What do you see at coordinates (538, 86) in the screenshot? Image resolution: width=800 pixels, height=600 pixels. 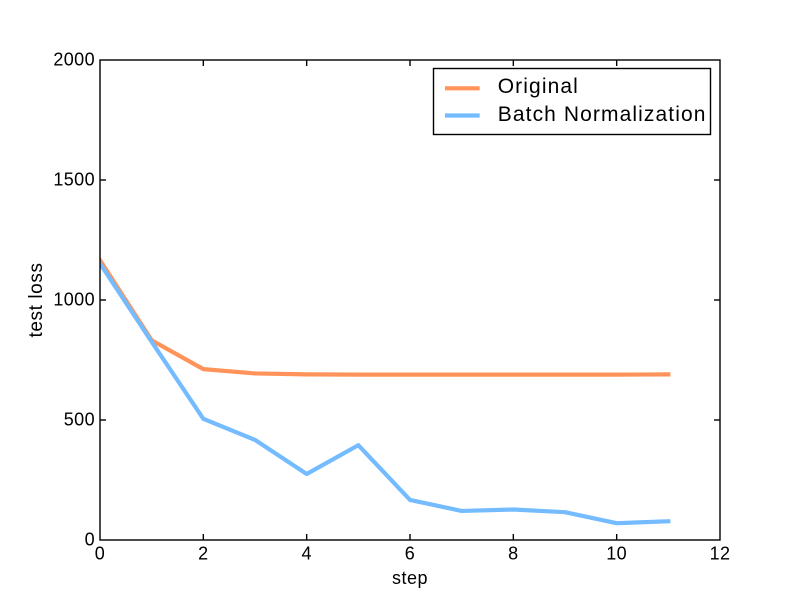 I see `svg-text: Original` at bounding box center [538, 86].